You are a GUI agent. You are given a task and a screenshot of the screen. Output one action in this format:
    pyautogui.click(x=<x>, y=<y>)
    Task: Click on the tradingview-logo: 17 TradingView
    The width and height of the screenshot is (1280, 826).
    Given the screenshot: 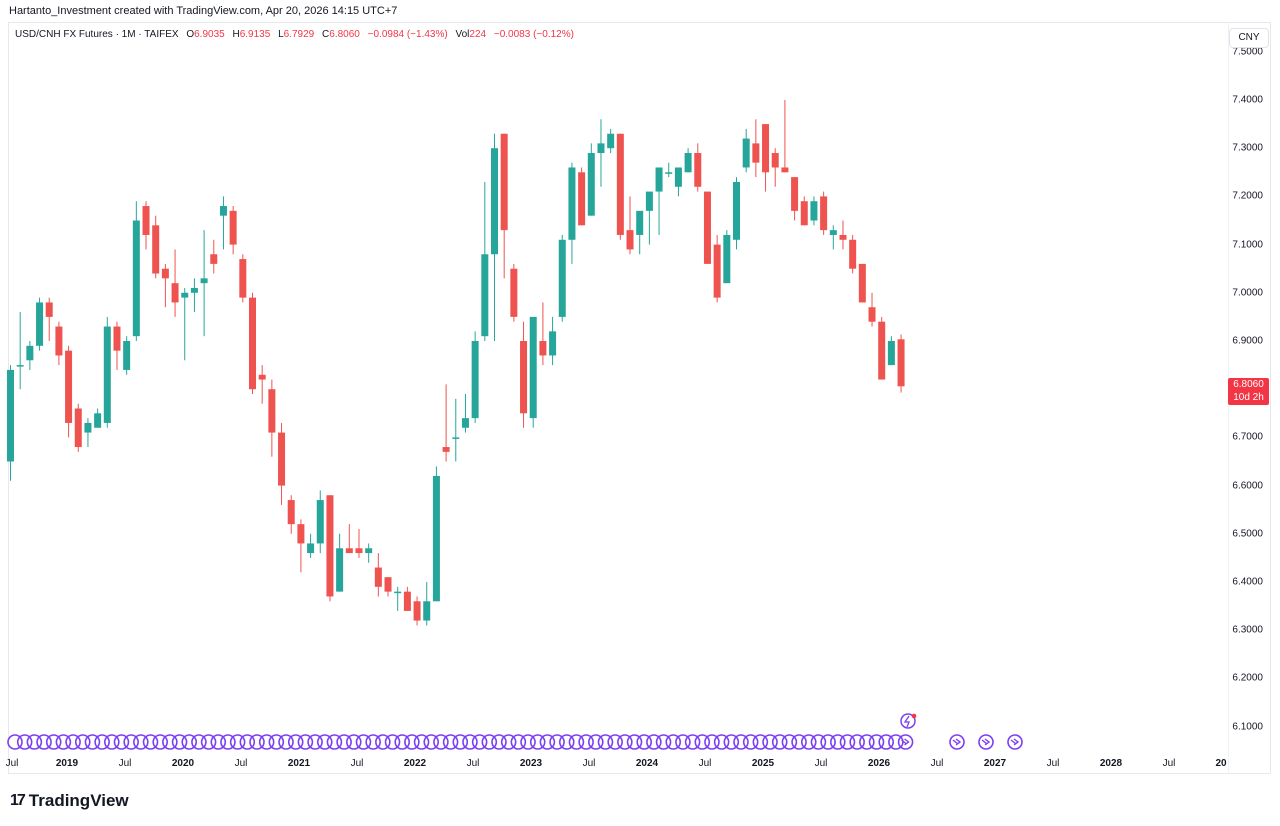 What is the action you would take?
    pyautogui.click(x=69, y=801)
    